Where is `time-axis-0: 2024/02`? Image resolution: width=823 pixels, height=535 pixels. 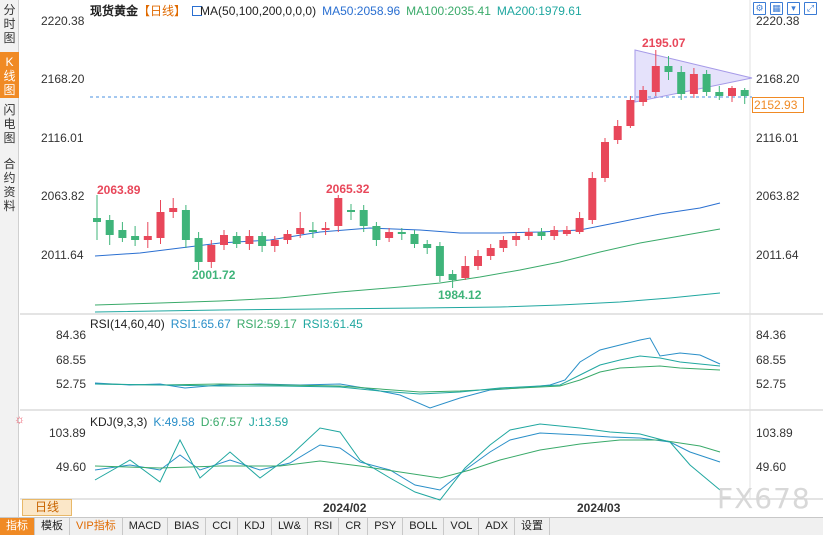 time-axis-0: 2024/02 is located at coordinates (345, 508).